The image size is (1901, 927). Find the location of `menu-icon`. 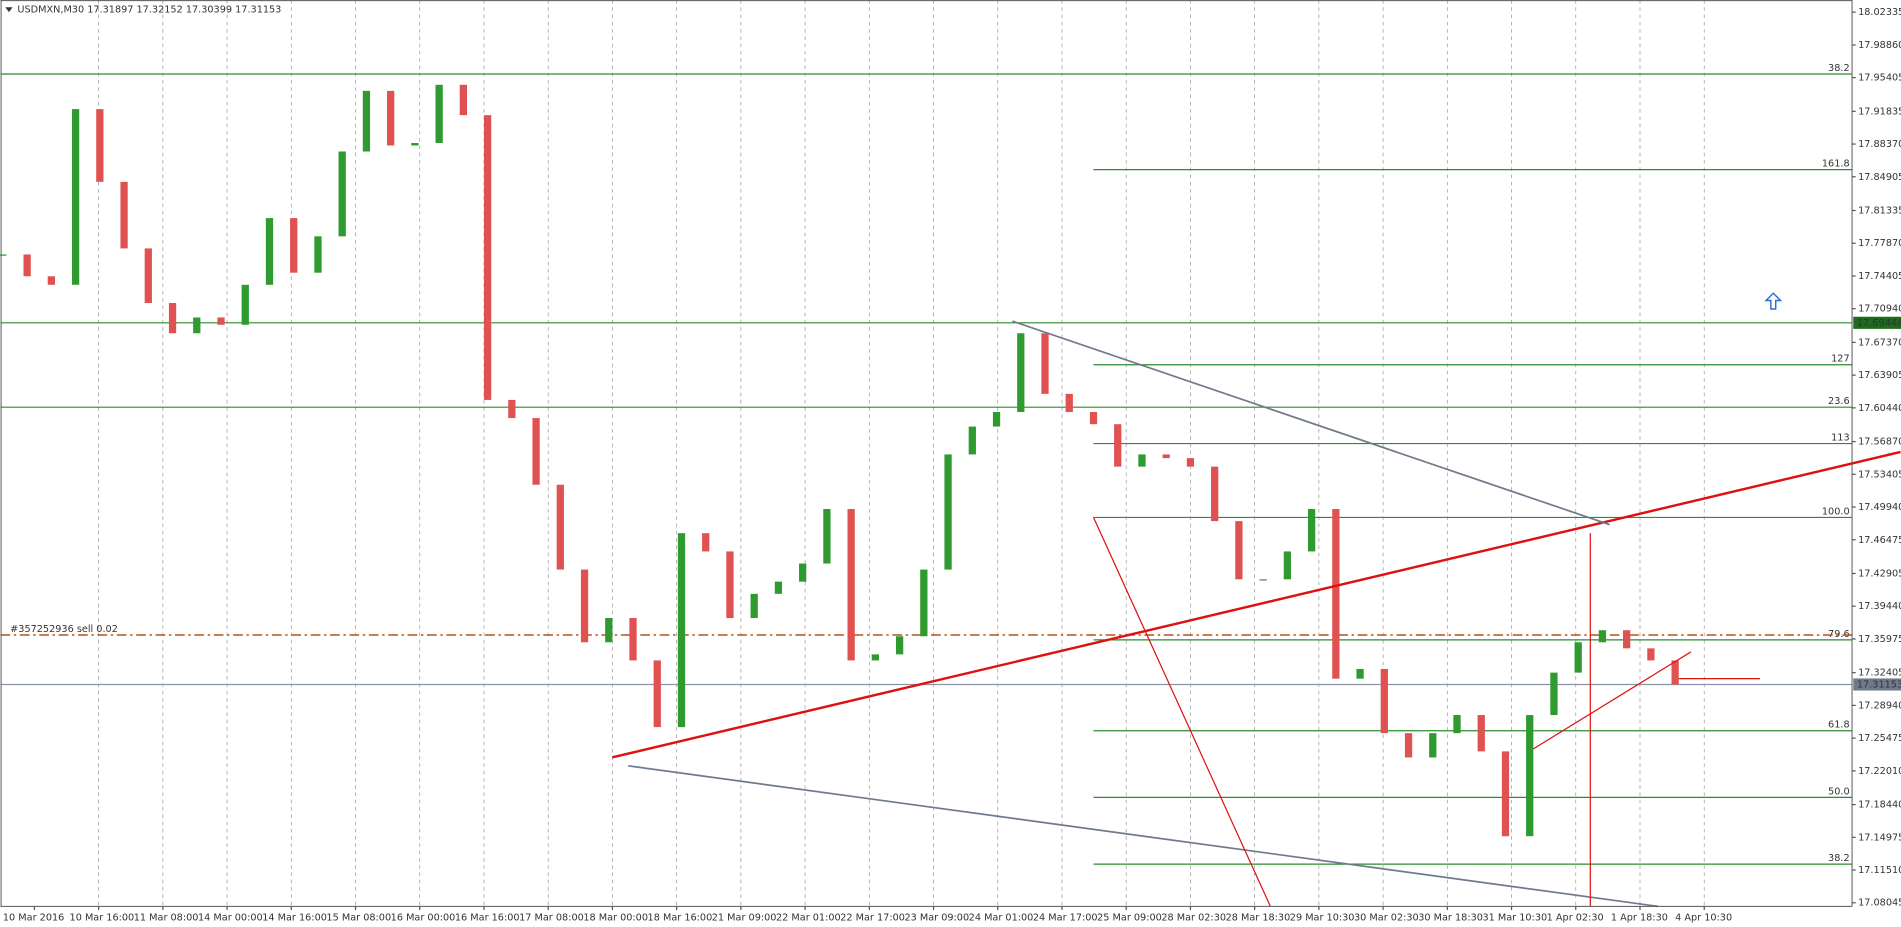

menu-icon is located at coordinates (9, 10).